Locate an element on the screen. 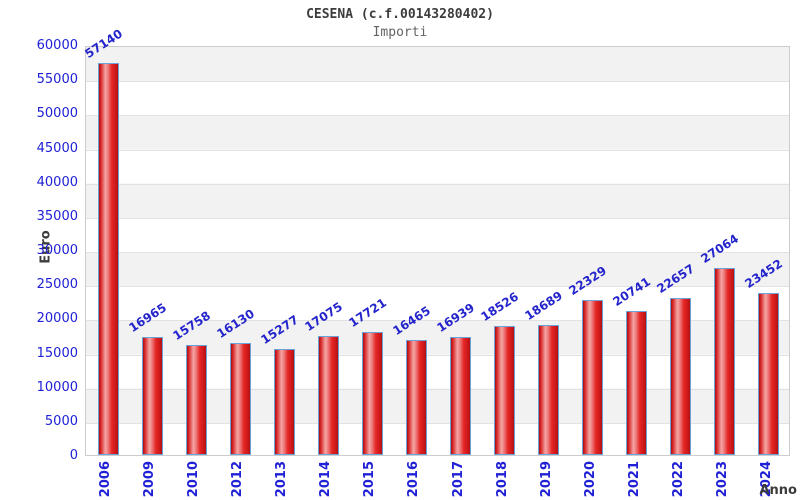  y-tick-label: 60000 is located at coordinates (57, 45).